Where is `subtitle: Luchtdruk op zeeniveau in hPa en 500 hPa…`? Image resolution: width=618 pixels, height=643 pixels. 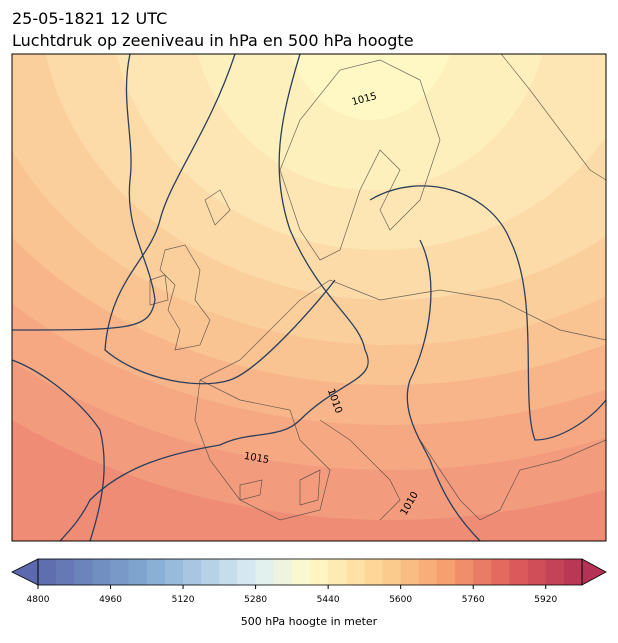
subtitle: Luchtdruk op zeeniveau in hPa en 500 hPa… is located at coordinates (213, 40).